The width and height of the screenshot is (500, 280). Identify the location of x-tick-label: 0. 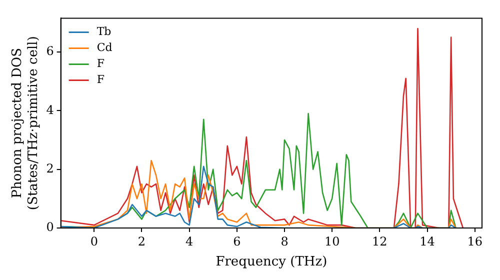
(94, 241).